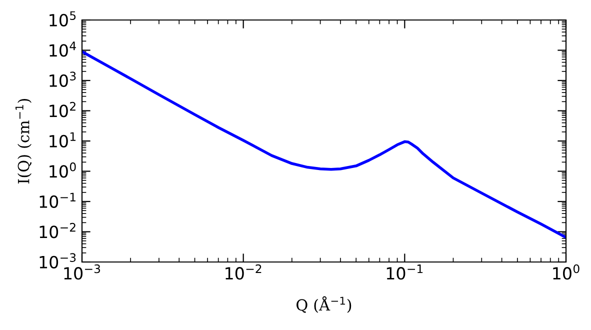 This screenshot has height=330, width=591. What do you see at coordinates (63, 18) in the screenshot?
I see `y-tick-label: 10$^{5}$` at bounding box center [63, 18].